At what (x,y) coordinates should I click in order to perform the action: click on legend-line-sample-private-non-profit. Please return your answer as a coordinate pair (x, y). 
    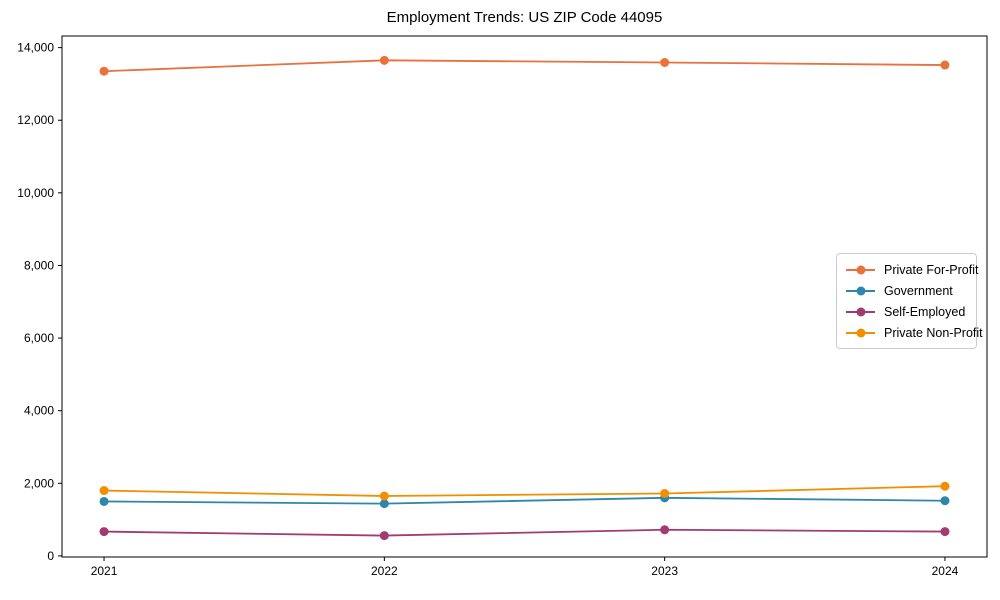
    Looking at the image, I should click on (860, 332).